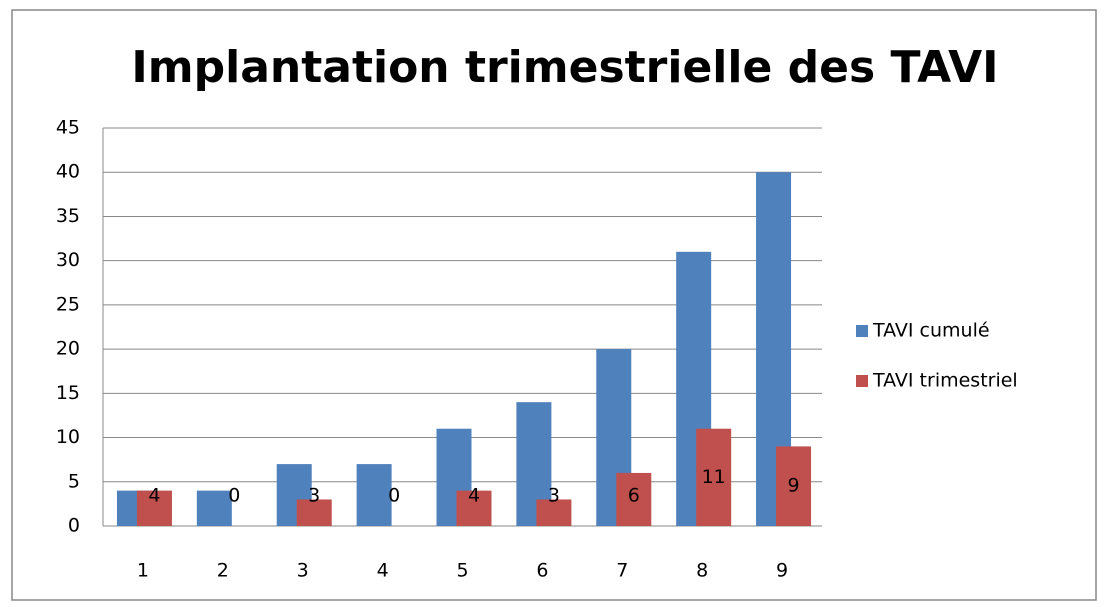  What do you see at coordinates (68, 128) in the screenshot?
I see `y-tick-label: 45` at bounding box center [68, 128].